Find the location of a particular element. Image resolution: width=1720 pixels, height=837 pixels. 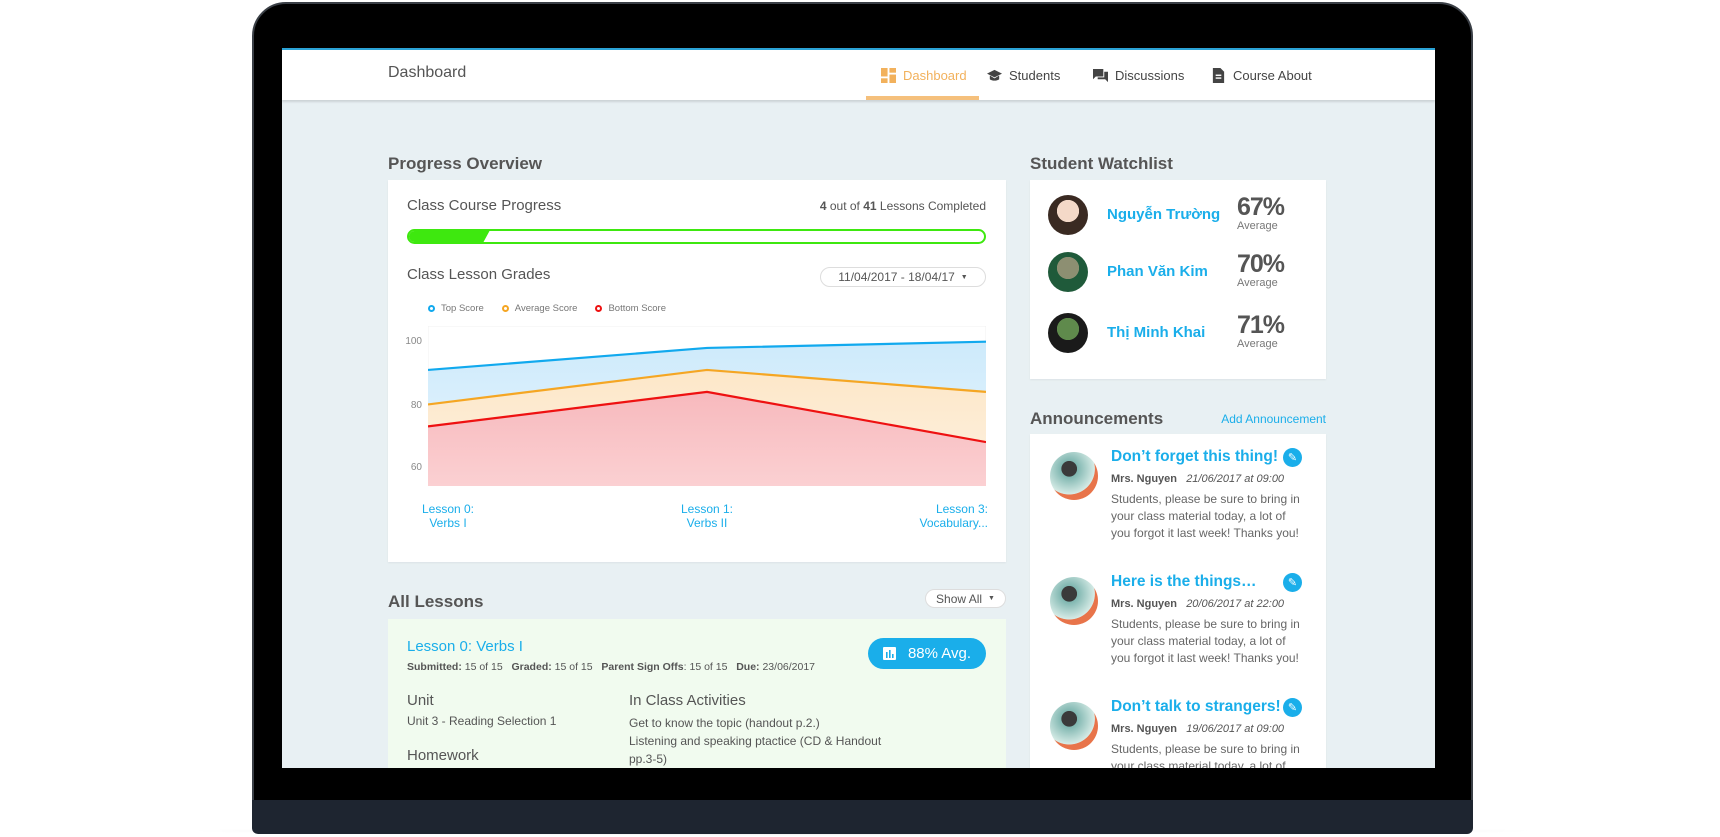

tab-students: Students is located at coordinates (1023, 75).